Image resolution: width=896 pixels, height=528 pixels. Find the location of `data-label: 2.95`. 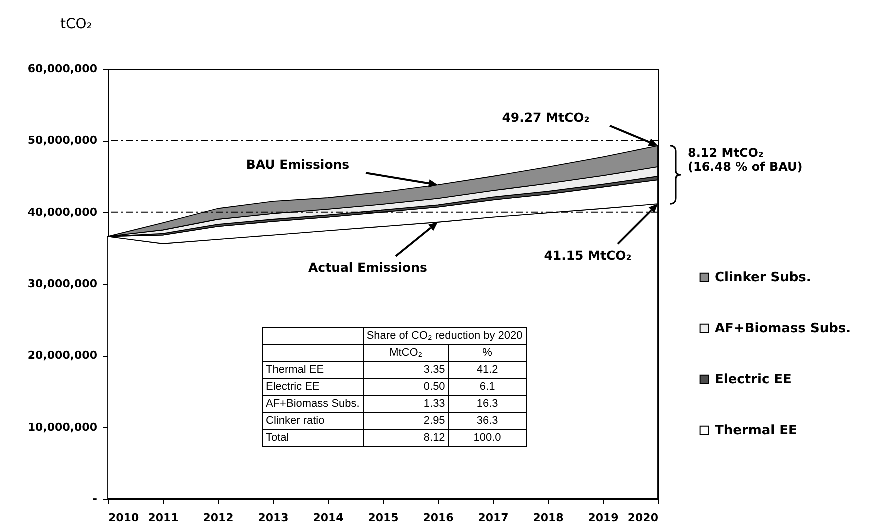

data-label: 2.95 is located at coordinates (406, 421).